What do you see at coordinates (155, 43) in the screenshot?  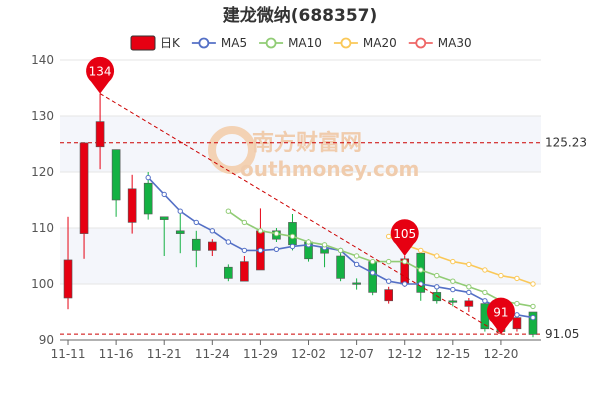 I see `legend-item: 日K` at bounding box center [155, 43].